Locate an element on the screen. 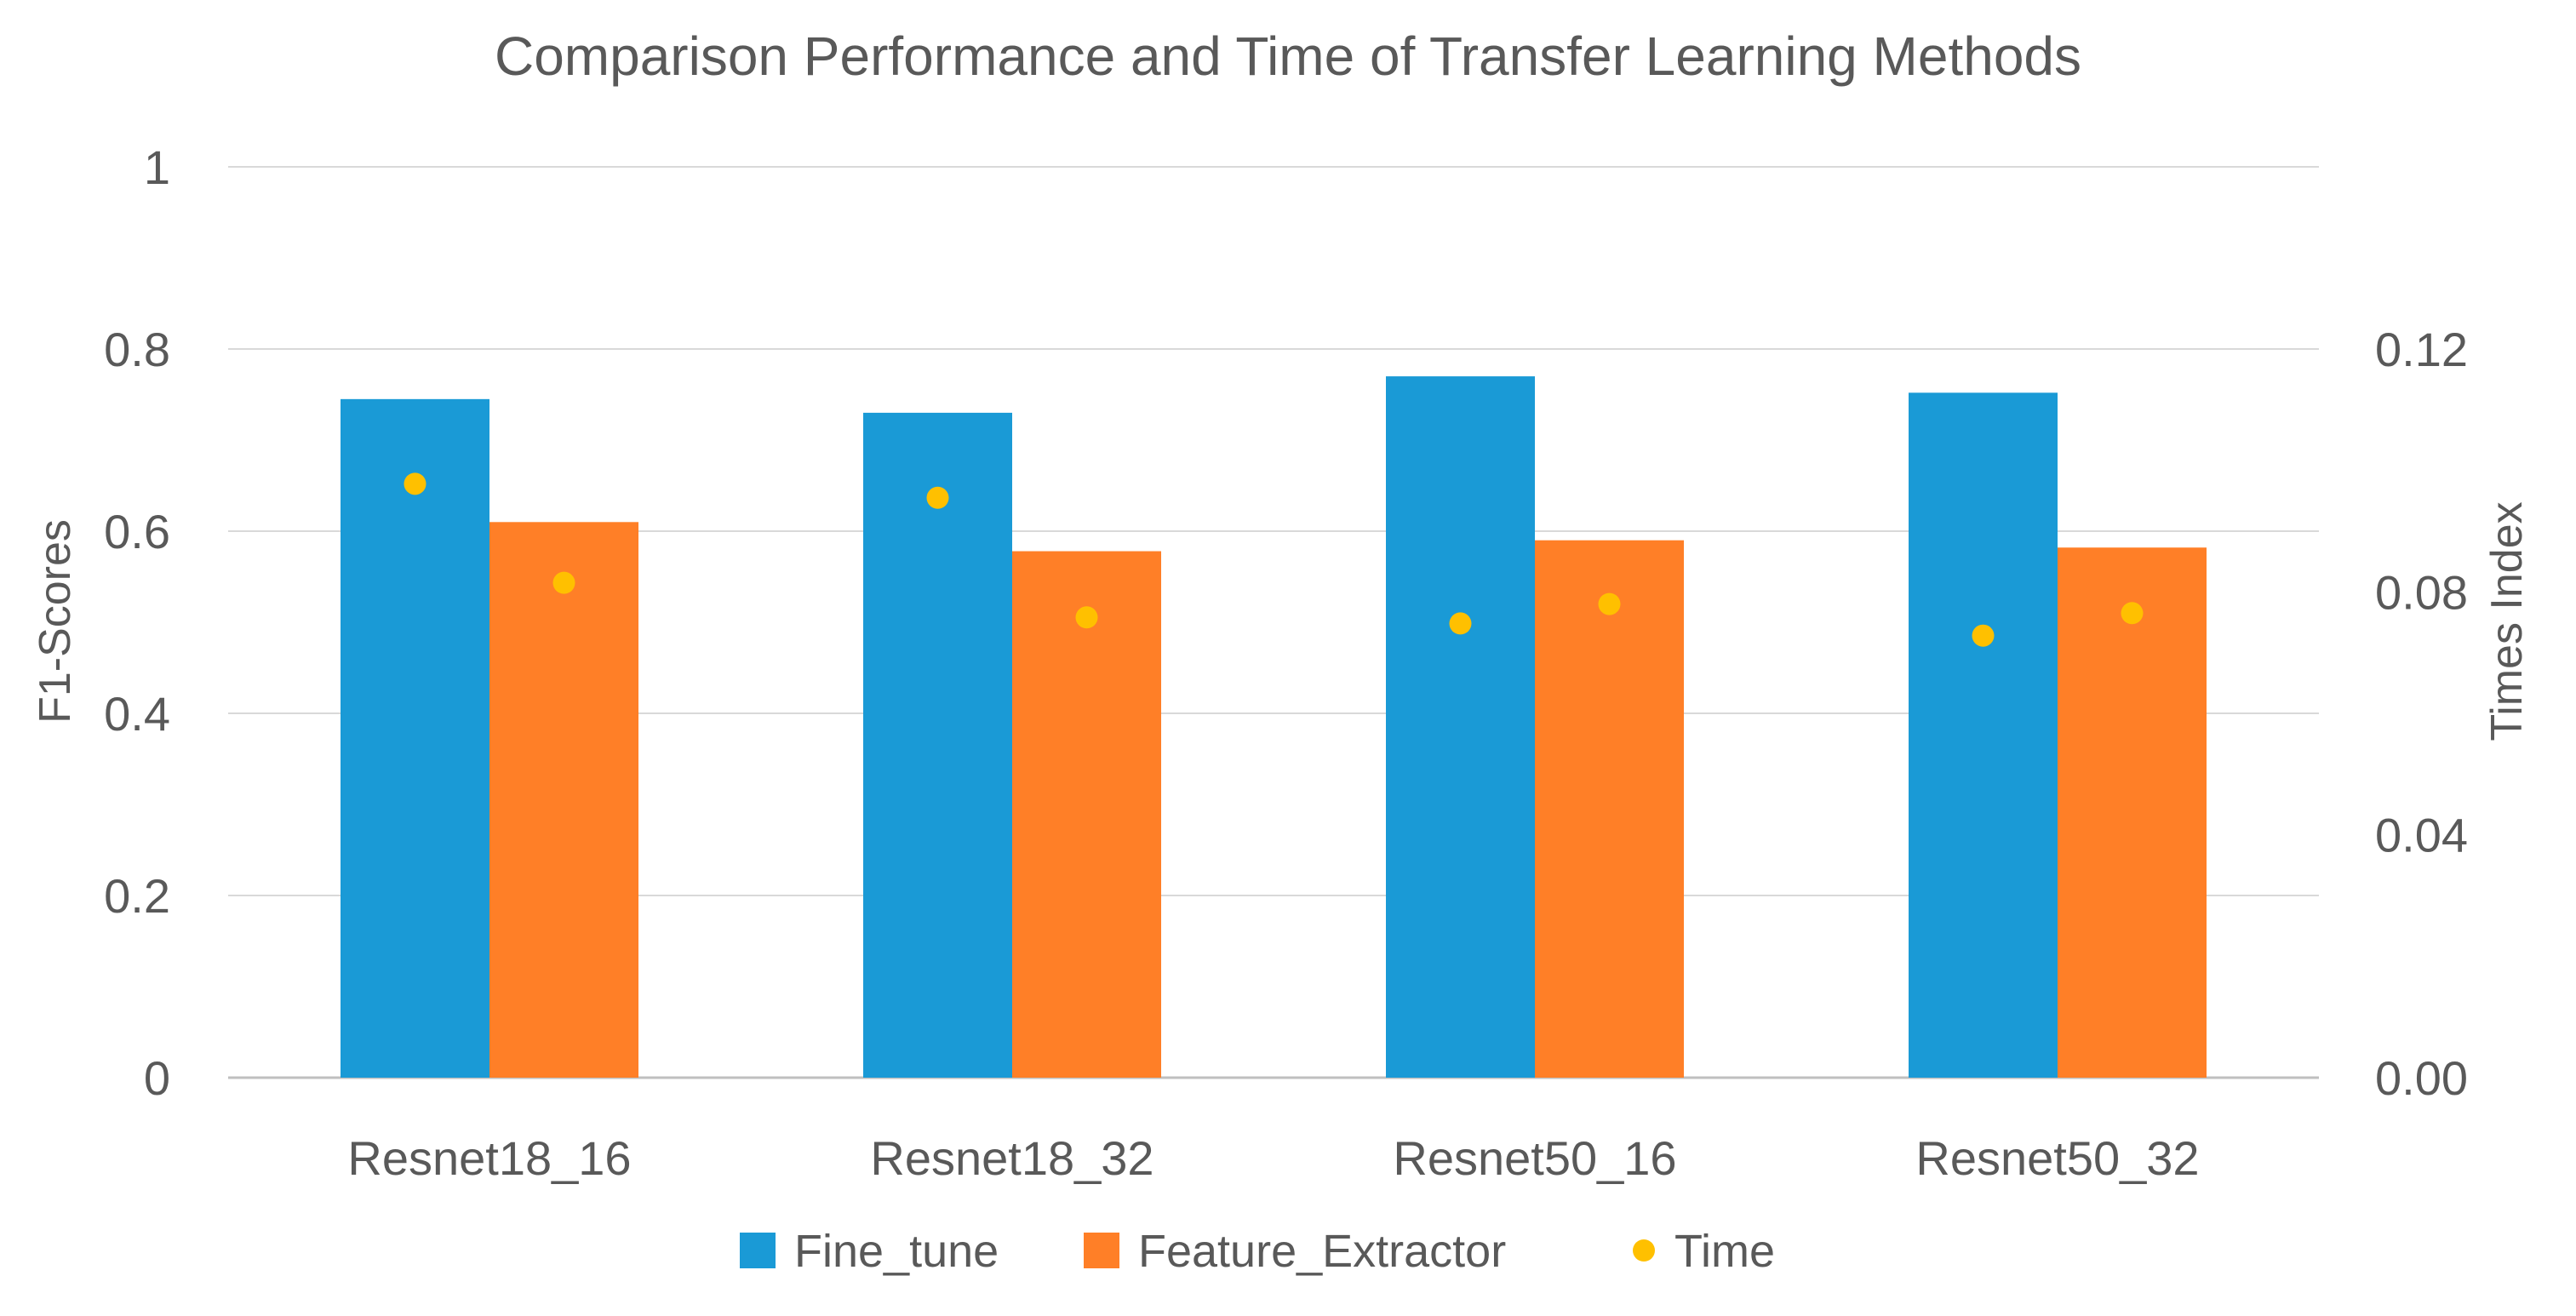  right-axis: 0.00 0.04 0.08 0.12 is located at coordinates (2421, 714).